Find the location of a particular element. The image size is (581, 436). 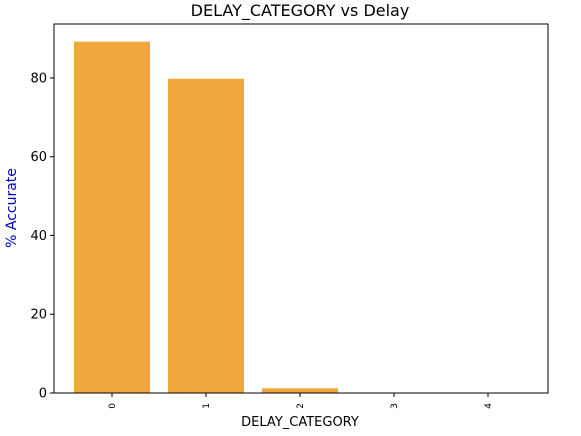

x-tick-label-4: 4 is located at coordinates (489, 406).